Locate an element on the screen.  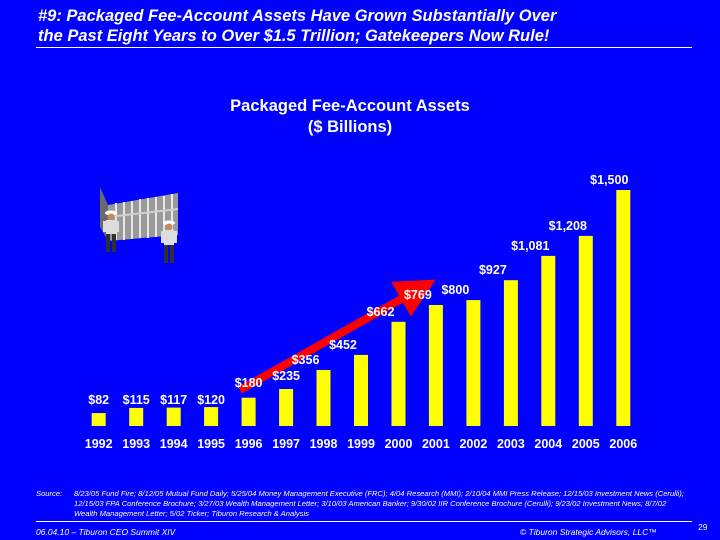
x-tick-1999: 1999 is located at coordinates (361, 444).